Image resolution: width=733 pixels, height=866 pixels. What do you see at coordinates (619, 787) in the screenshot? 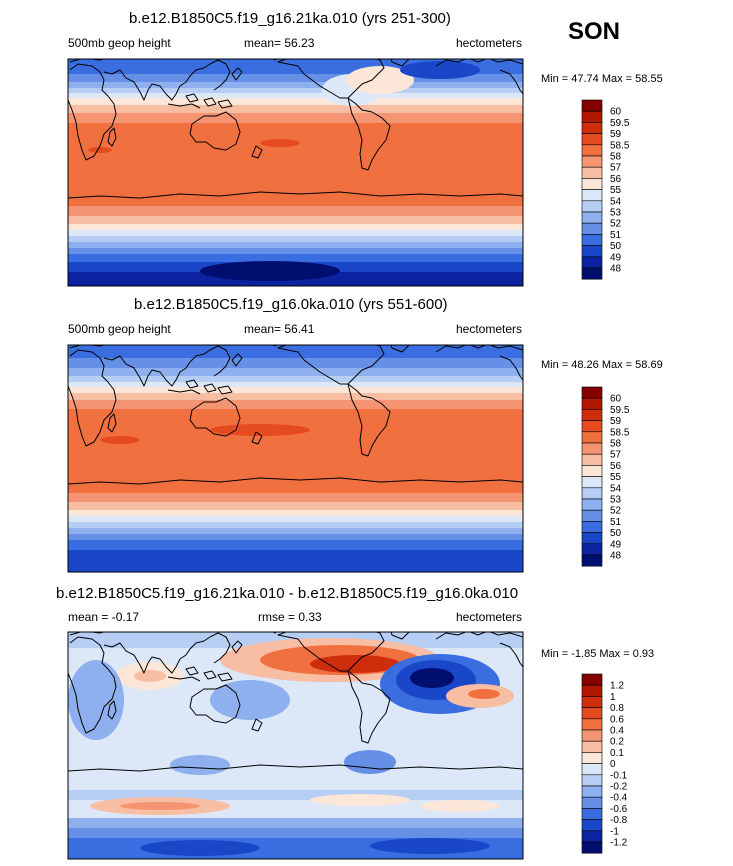
I see `panel-3-colorbar-label: -0.2` at bounding box center [619, 787].